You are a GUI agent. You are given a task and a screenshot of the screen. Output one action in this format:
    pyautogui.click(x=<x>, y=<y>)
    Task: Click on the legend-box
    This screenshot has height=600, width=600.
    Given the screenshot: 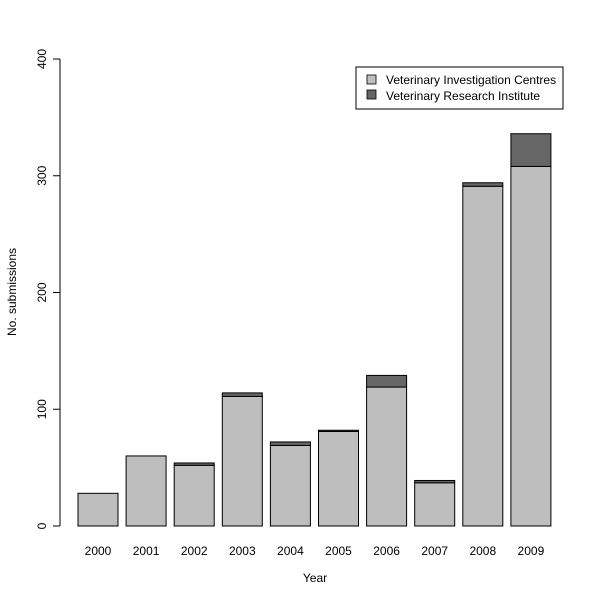 What is the action you would take?
    pyautogui.click(x=459, y=88)
    